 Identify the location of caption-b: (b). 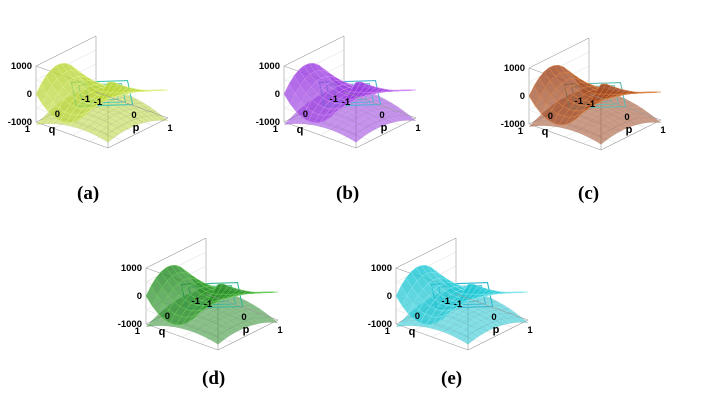
(348, 193).